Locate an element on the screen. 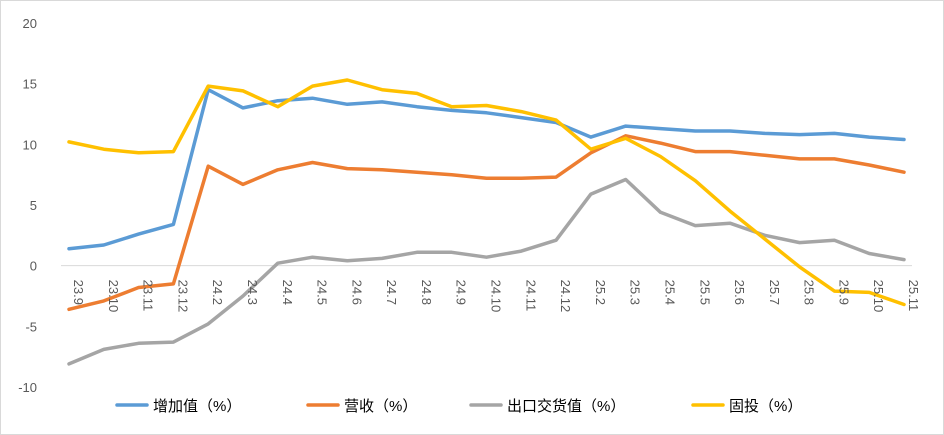 Image resolution: width=944 pixels, height=435 pixels. x-tick-label: 24.9 is located at coordinates (461, 292).